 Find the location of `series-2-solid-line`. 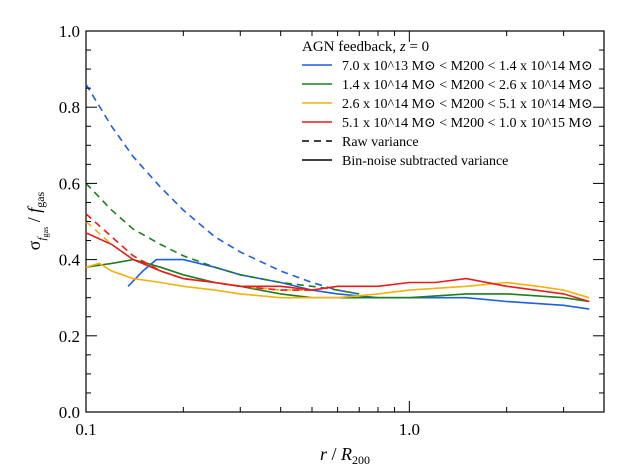

series-2-solid-line is located at coordinates (337, 280).